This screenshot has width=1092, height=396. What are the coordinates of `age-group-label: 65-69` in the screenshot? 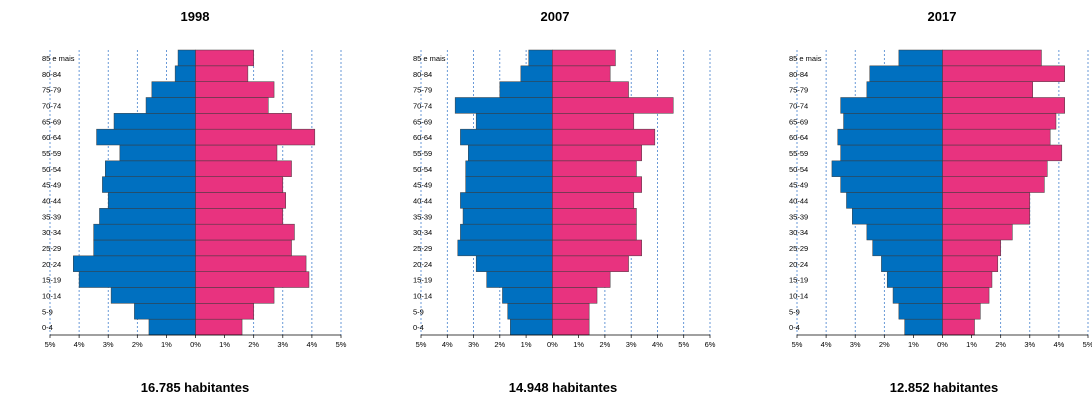 It's located at (798, 121).